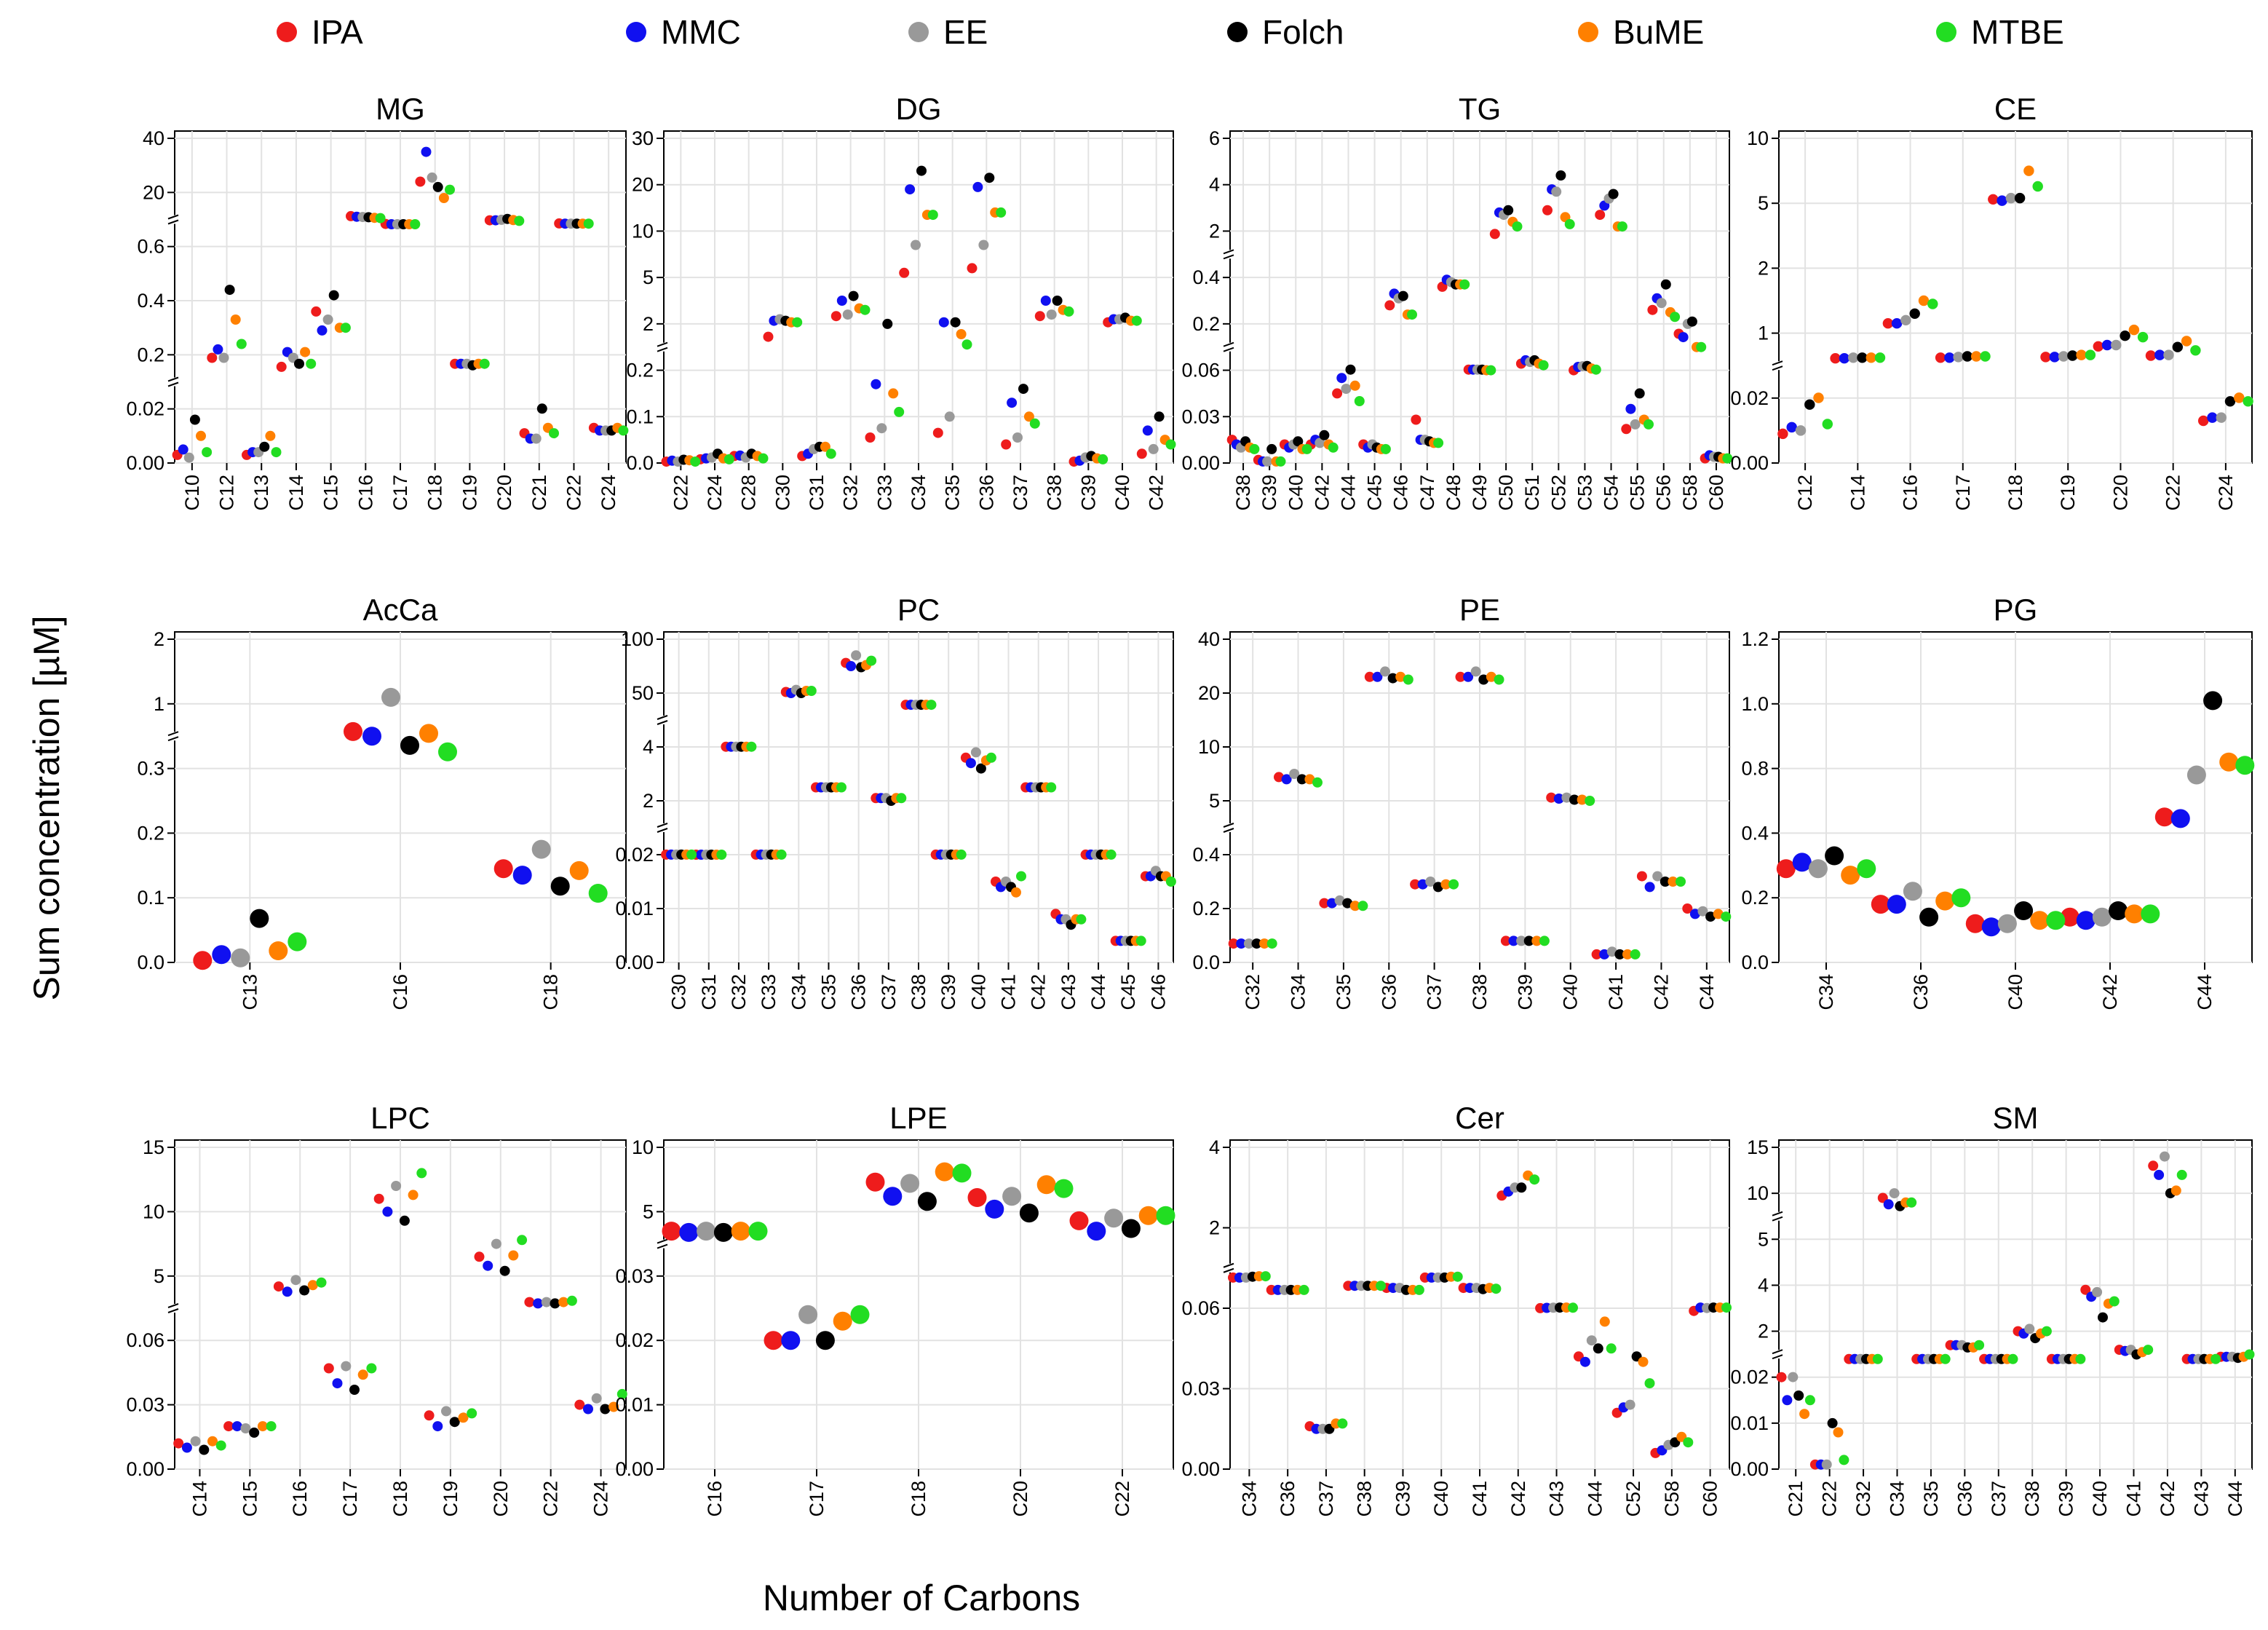 The image size is (2268, 1630). I want to click on point-lpe-bume-c22, so click(1148, 1215).